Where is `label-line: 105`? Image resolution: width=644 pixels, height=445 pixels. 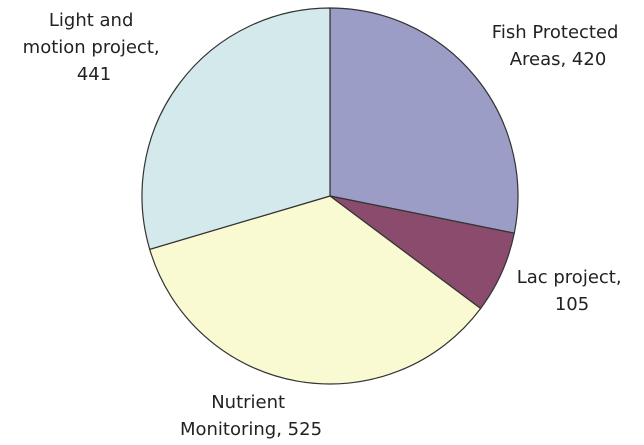
label-line: 105 is located at coordinates (572, 304).